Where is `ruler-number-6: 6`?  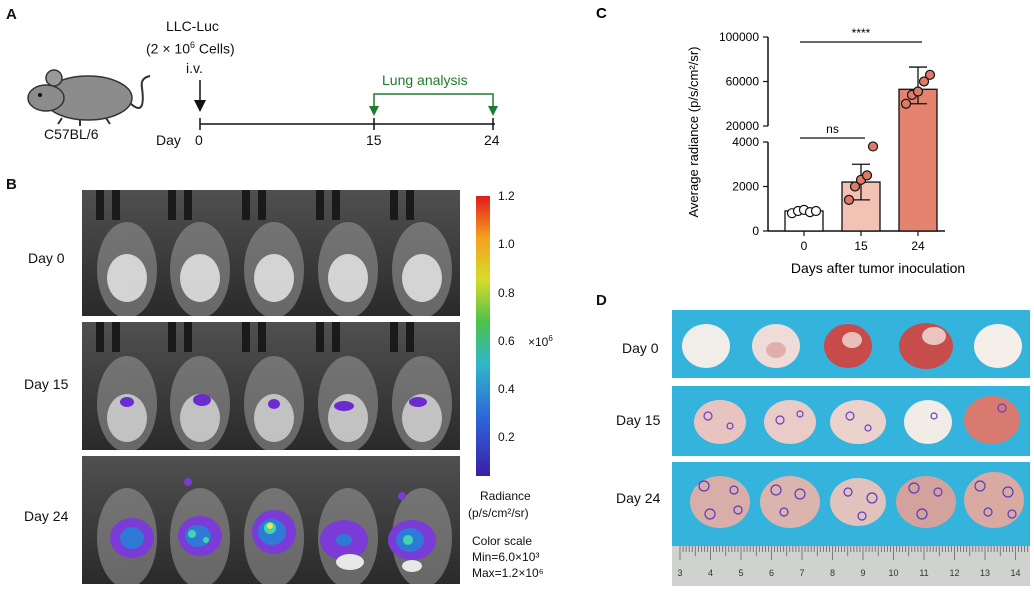
ruler-number-6: 6 is located at coordinates (771, 573).